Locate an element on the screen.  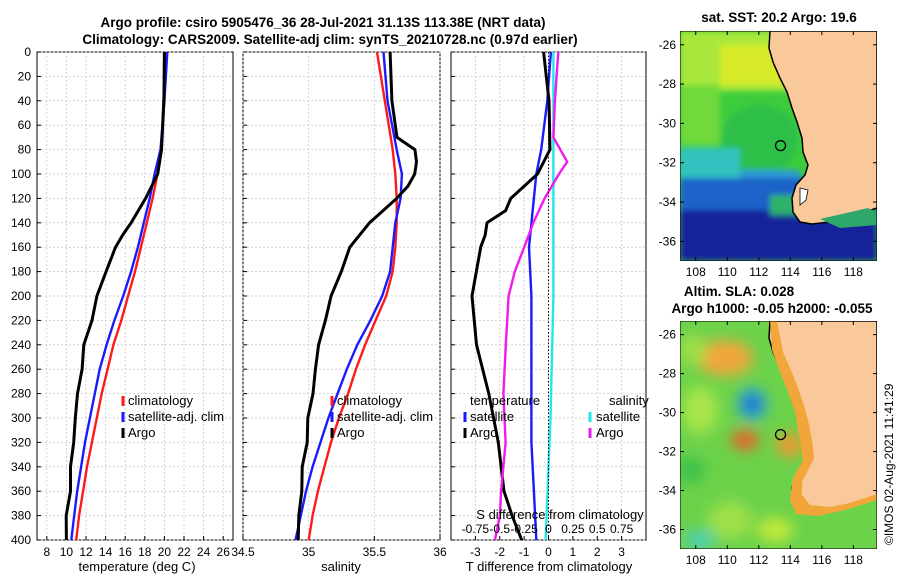
depth-tick-label: 280 is located at coordinates (21, 394).